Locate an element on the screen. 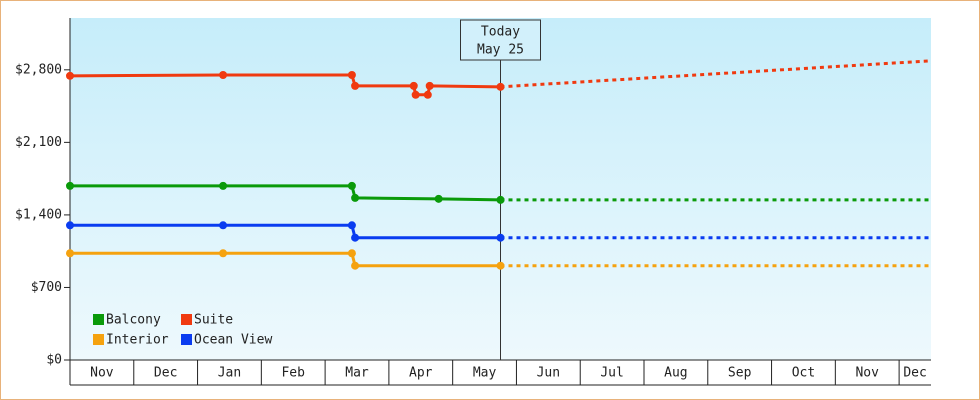 Image resolution: width=980 pixels, height=400 pixels. x-tick-label: Jun is located at coordinates (548, 373).